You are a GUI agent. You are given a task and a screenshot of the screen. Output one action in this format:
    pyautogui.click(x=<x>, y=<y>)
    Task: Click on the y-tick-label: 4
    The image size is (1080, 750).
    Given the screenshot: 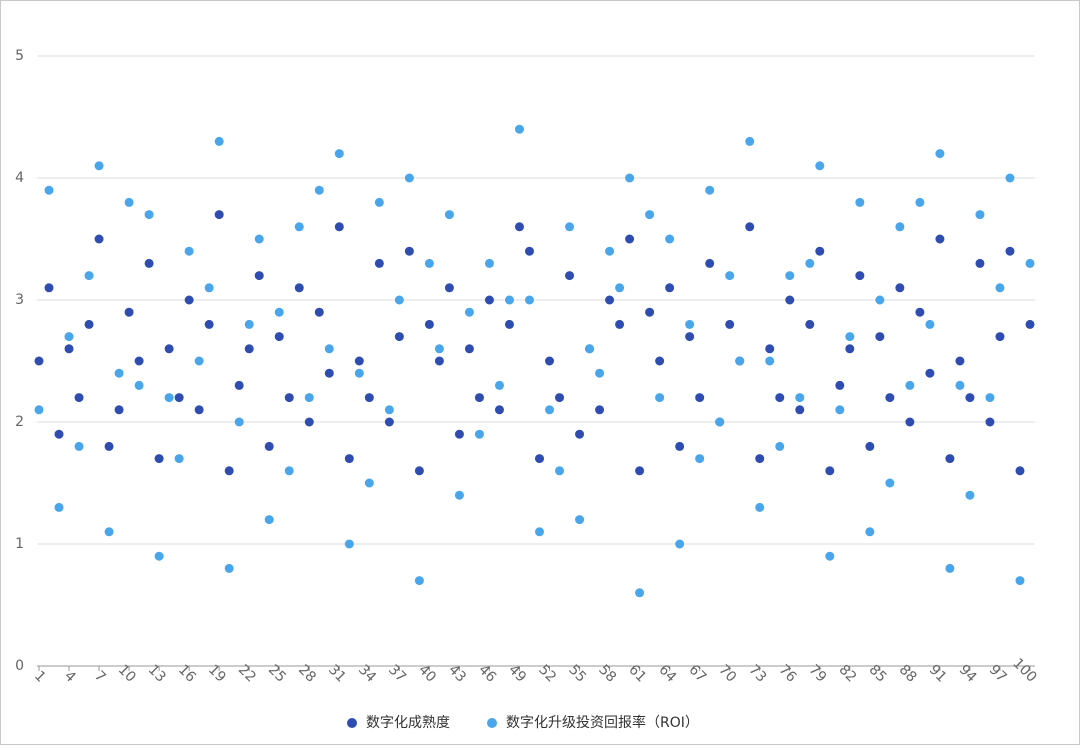 What is the action you would take?
    pyautogui.click(x=19, y=178)
    